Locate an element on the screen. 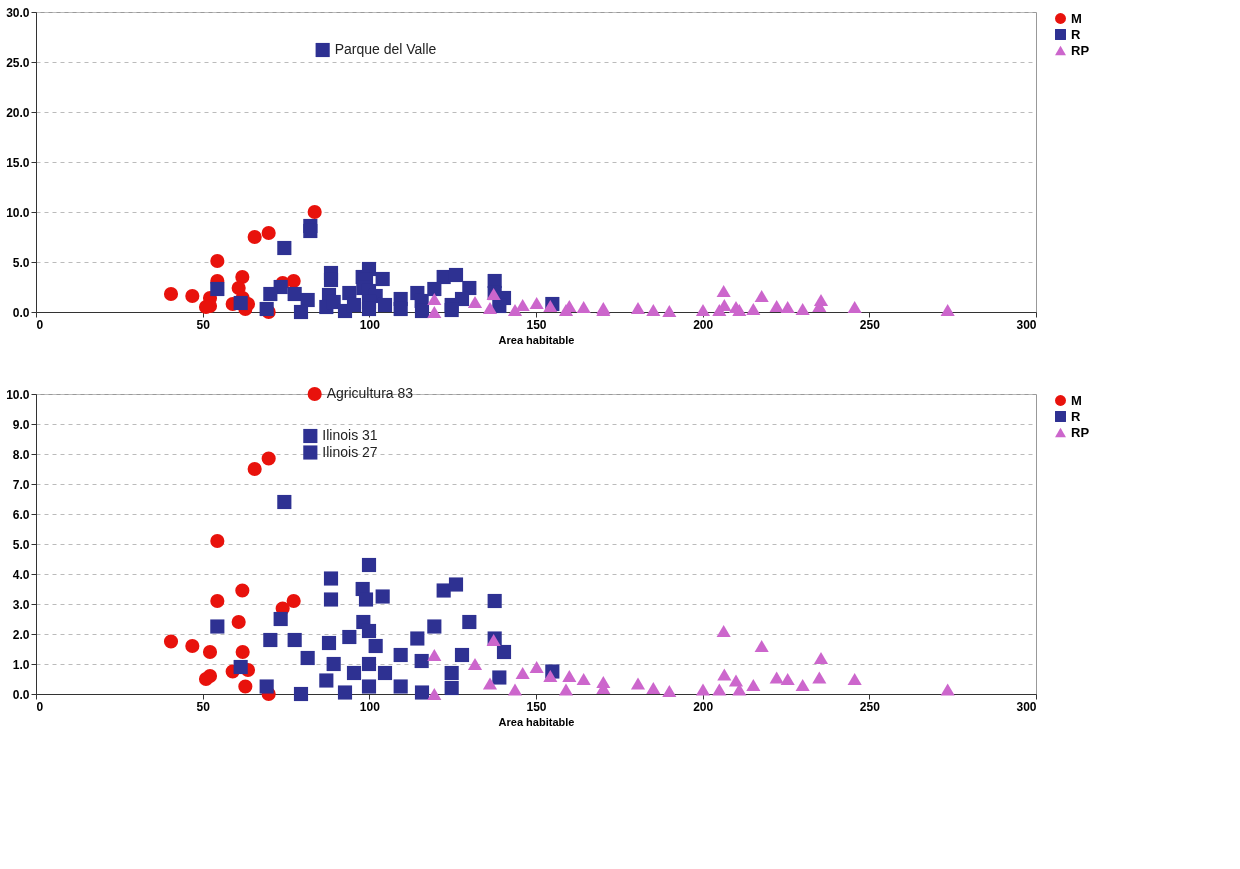 The image size is (1240, 869). annotation: Ilinois 27 is located at coordinates (350, 451).